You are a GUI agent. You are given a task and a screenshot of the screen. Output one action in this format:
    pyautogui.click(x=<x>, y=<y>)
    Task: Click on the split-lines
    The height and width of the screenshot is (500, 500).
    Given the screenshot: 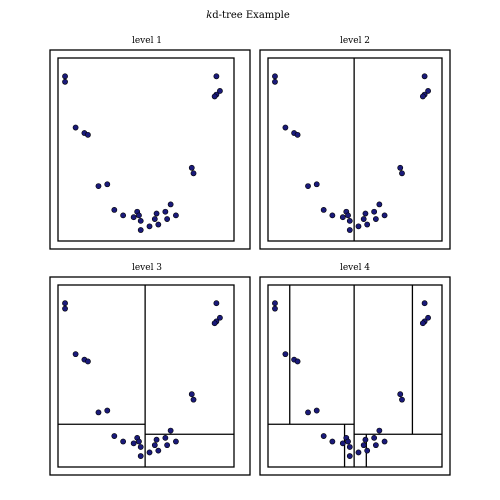 What is the action you would take?
    pyautogui.click(x=146, y=376)
    